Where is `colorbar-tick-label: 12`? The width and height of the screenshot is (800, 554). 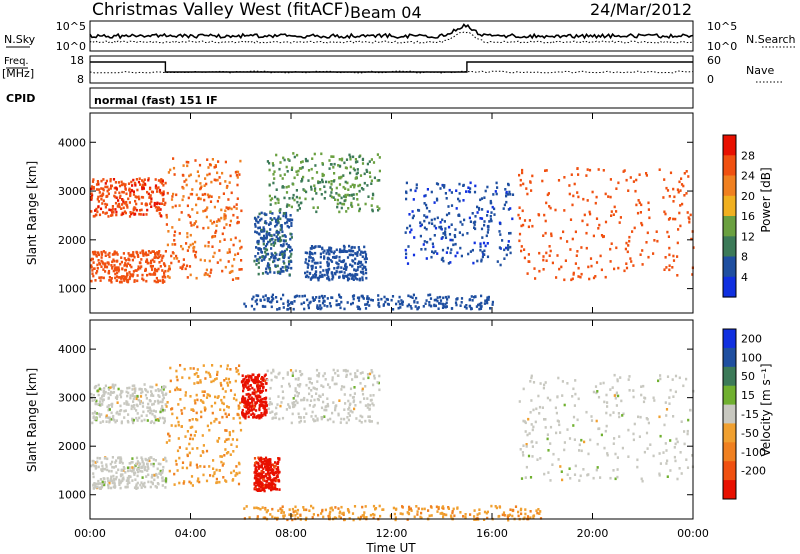
colorbar-tick-label: 12 is located at coordinates (748, 236).